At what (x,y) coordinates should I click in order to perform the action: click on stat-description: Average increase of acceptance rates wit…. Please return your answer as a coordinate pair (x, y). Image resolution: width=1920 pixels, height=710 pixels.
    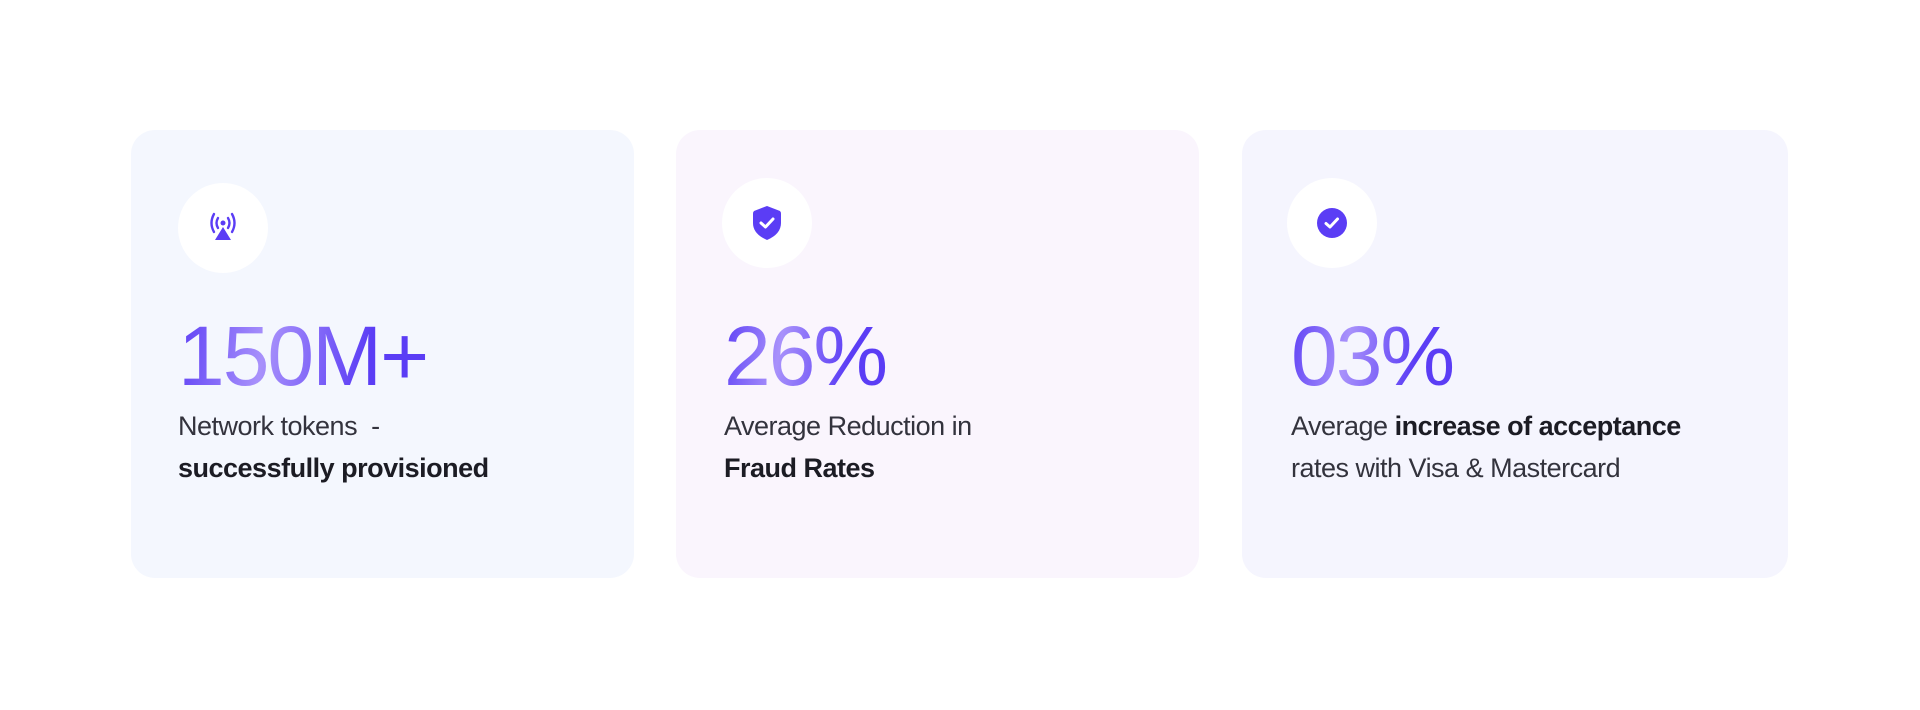
    Looking at the image, I should click on (1521, 447).